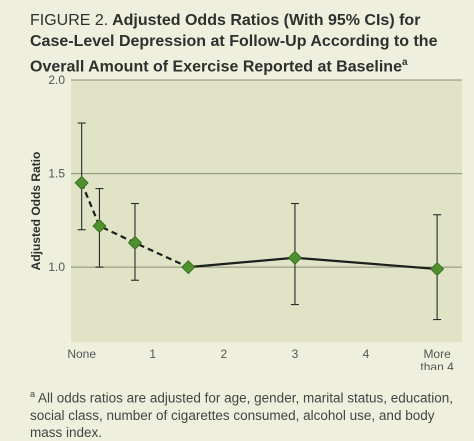  I want to click on x-tick-label: More than 4, so click(437, 358).